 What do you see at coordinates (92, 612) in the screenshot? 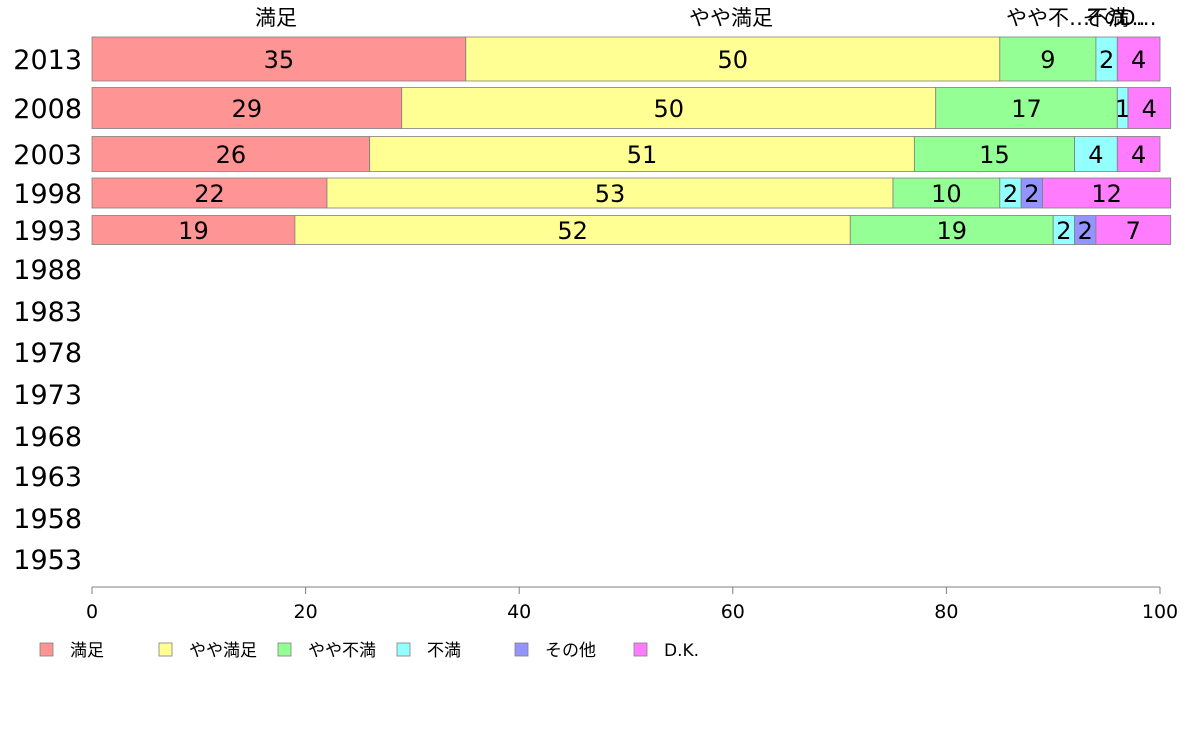
I see `x-tick-label-0: 0` at bounding box center [92, 612].